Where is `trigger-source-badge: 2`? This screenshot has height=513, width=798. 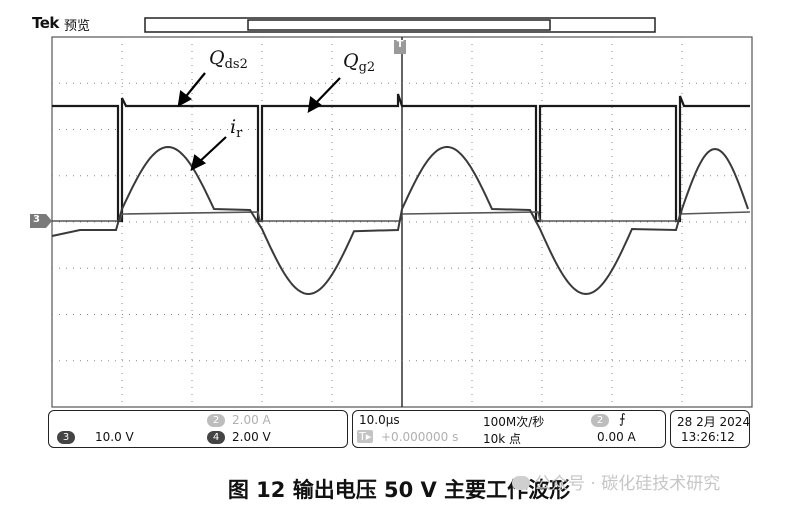 trigger-source-badge: 2 is located at coordinates (600, 420).